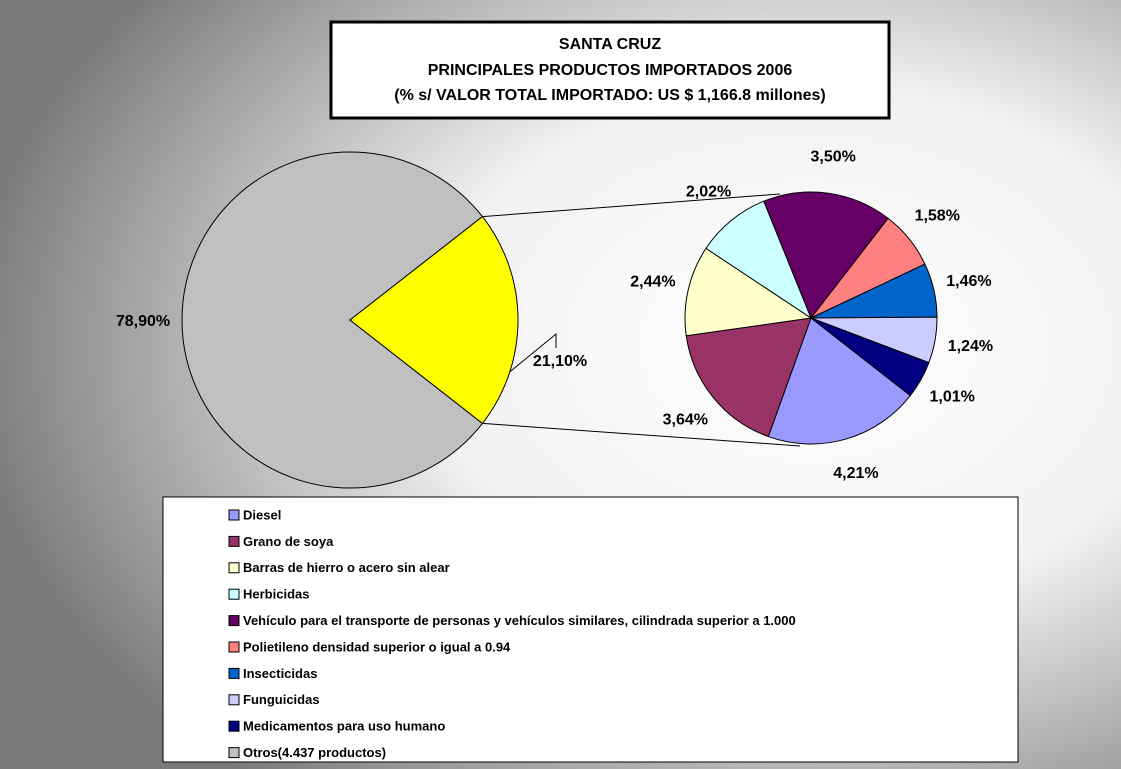 The height and width of the screenshot is (769, 1121). Describe the element at coordinates (346, 567) in the screenshot. I see `legend-label: Barras de hierro o acero sin alear` at that location.